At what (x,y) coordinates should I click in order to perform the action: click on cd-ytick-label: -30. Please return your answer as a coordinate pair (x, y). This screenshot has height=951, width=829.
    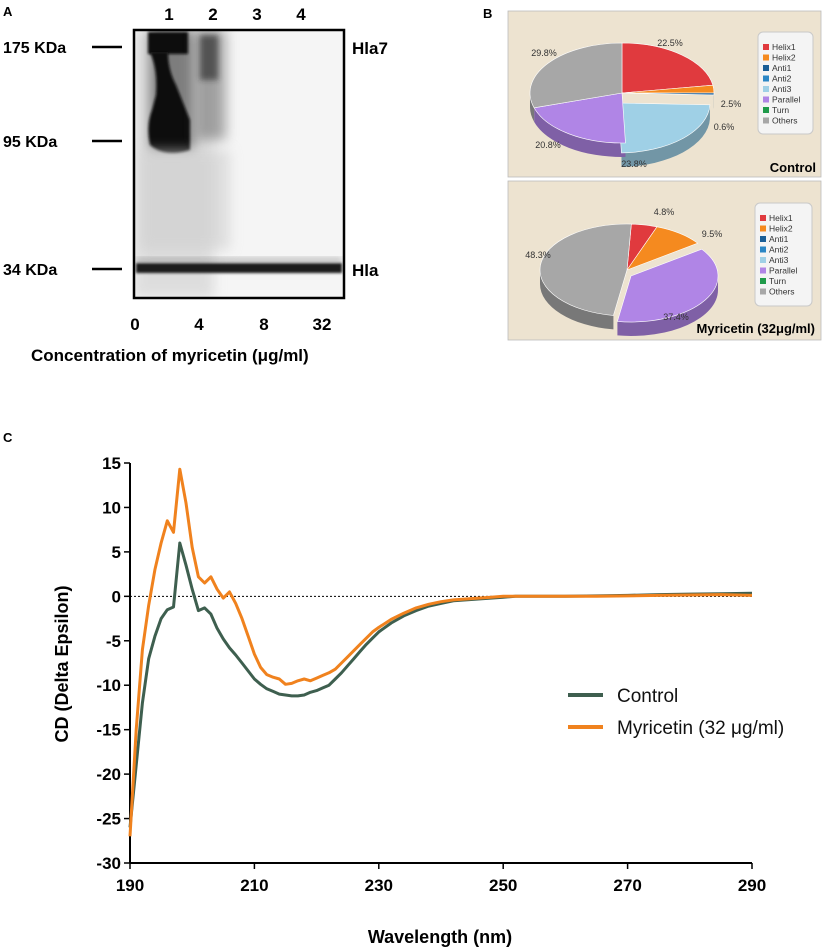
    Looking at the image, I should click on (108, 863).